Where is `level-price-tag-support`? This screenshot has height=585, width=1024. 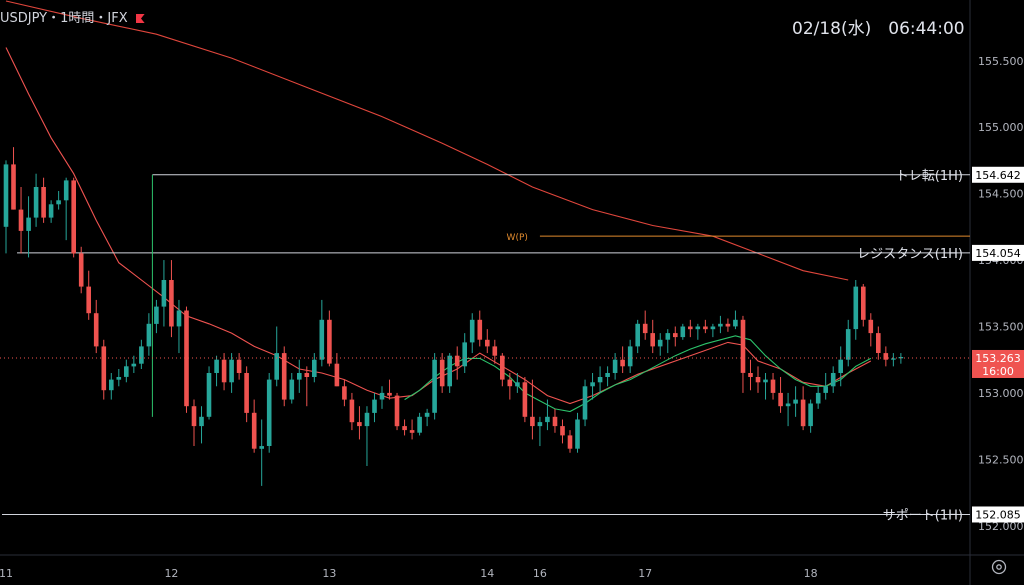 level-price-tag-support is located at coordinates (998, 514).